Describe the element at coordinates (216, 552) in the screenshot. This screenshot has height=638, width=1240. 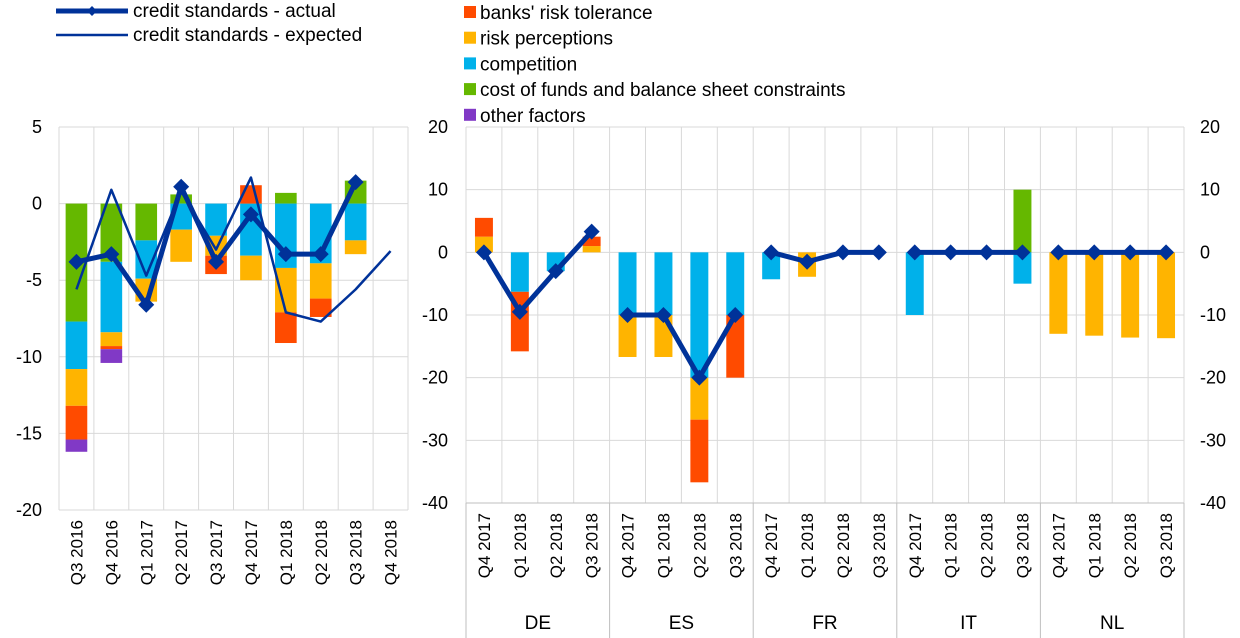
I see `x-tick-label: Q3 2017` at that location.